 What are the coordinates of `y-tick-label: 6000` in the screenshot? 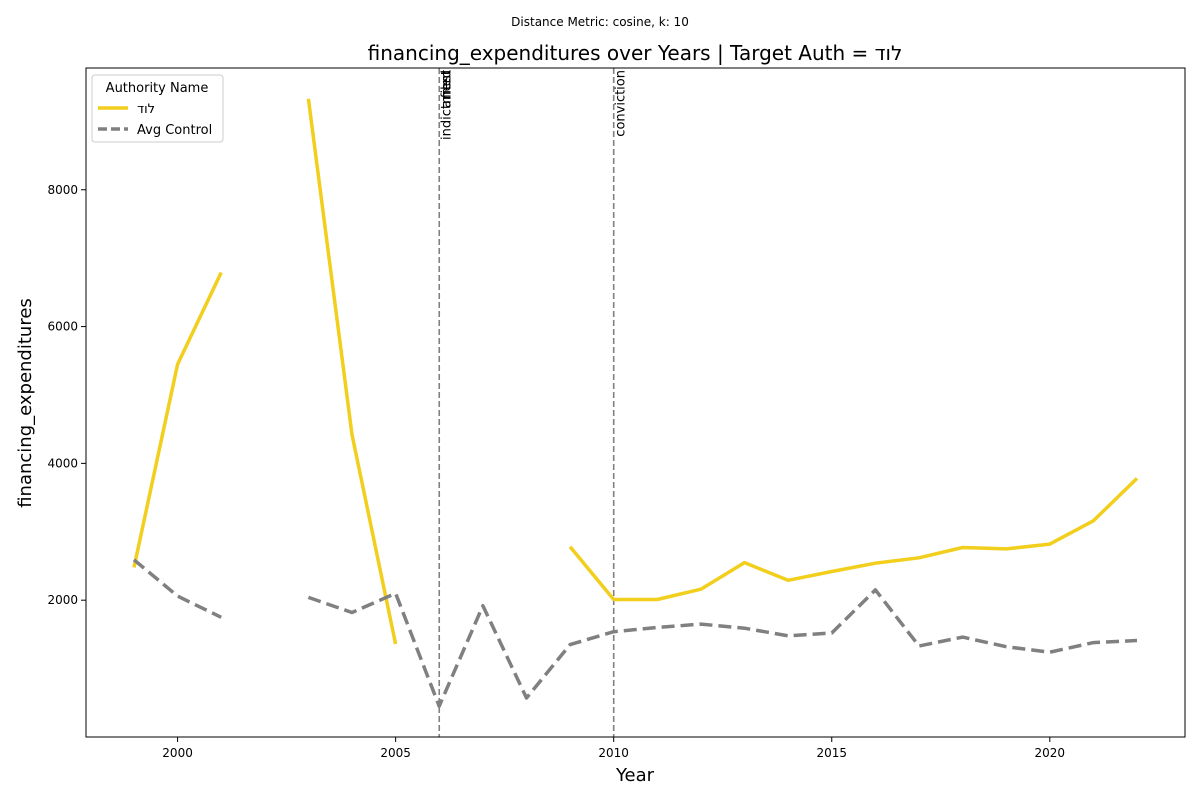 It's located at (62, 327).